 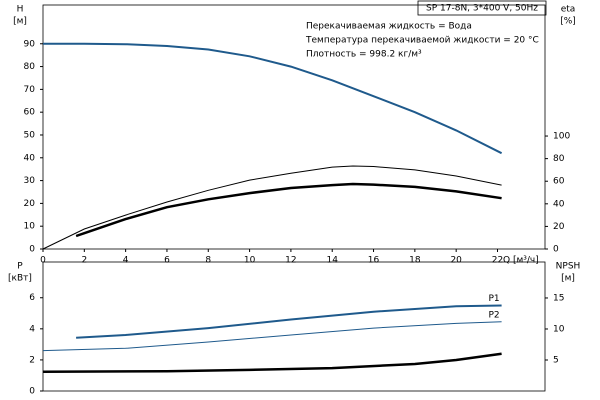 What do you see at coordinates (43, 261) in the screenshot?
I see `x-tick-label: 0` at bounding box center [43, 261].